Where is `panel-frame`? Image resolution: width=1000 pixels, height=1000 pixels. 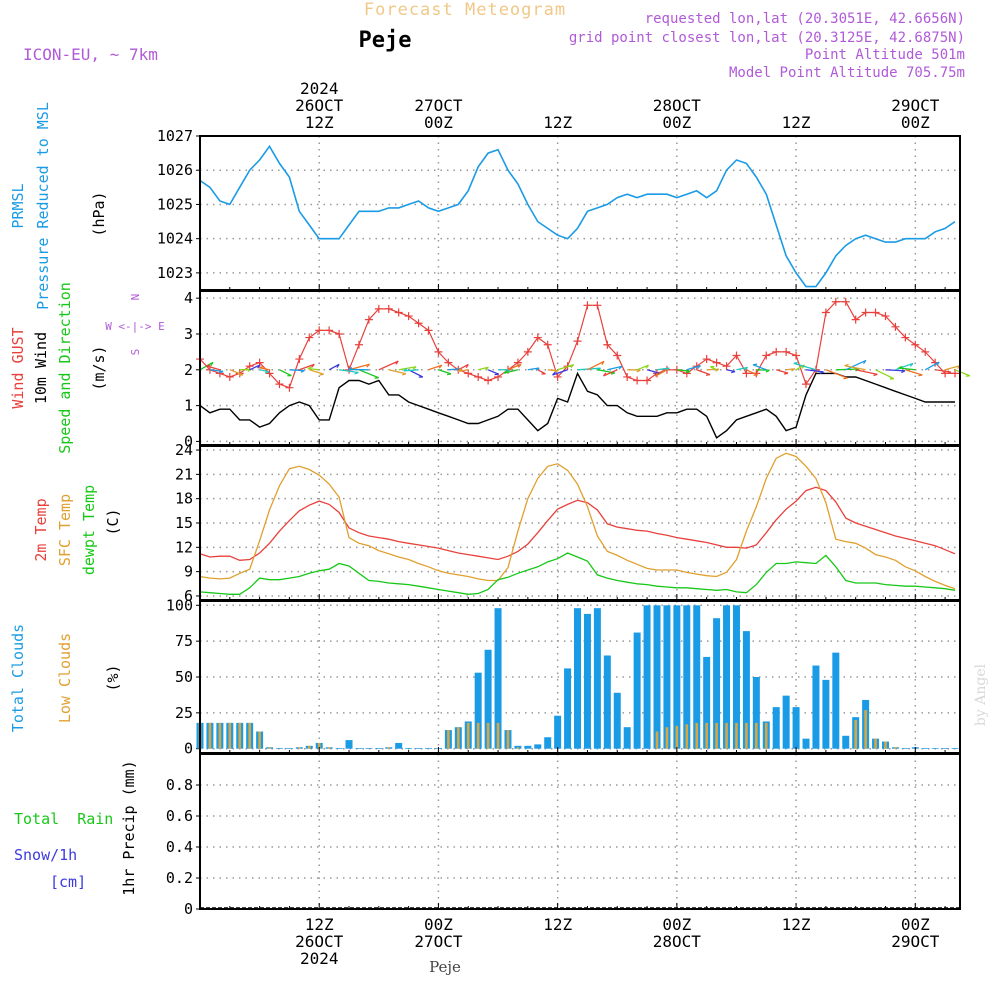 panel-frame is located at coordinates (580, 213).